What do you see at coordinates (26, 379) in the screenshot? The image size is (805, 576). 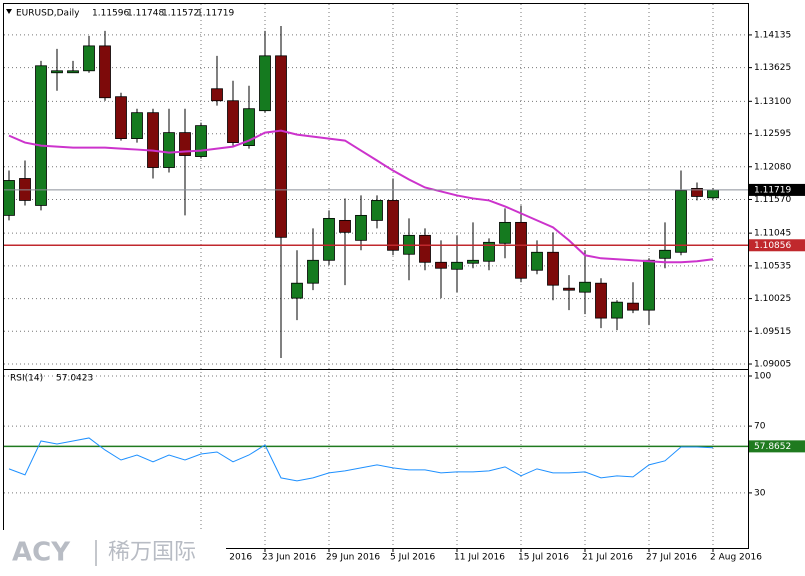 I see `rsi-title: RSI(14)` at bounding box center [26, 379].